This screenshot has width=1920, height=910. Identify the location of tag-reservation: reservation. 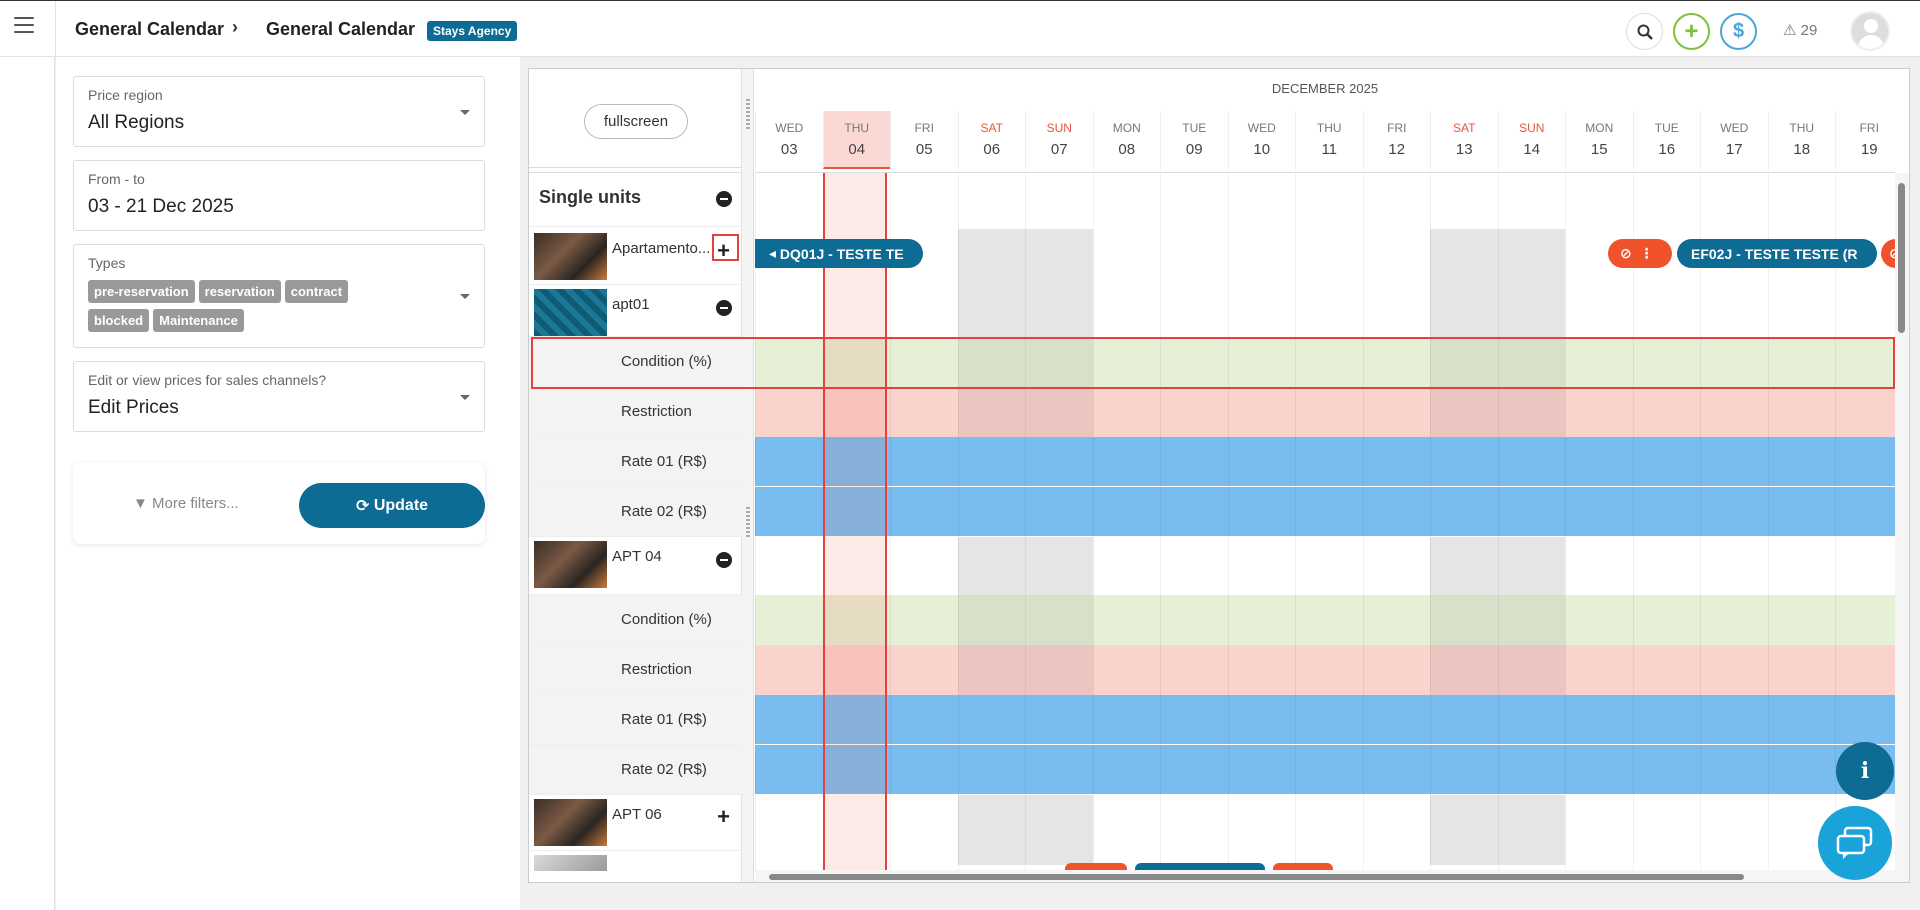
(239, 291).